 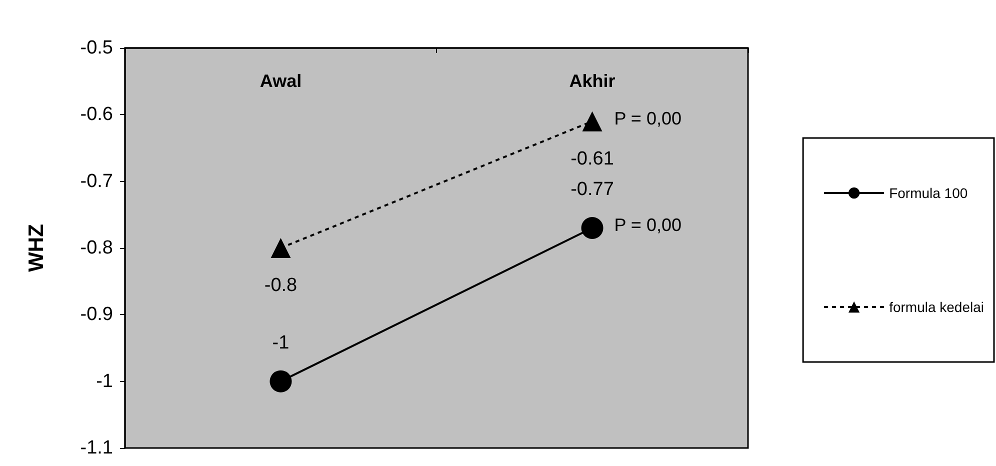 What do you see at coordinates (281, 285) in the screenshot?
I see `data-label: -0.8` at bounding box center [281, 285].